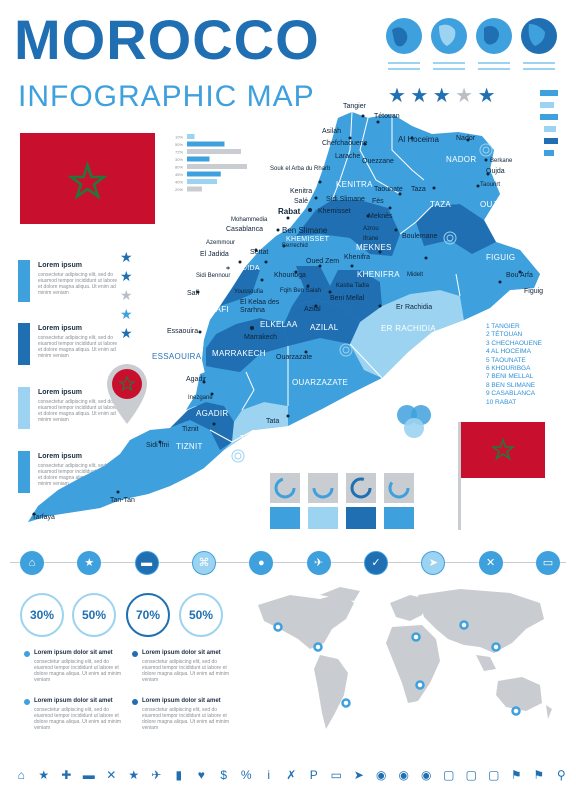 The width and height of the screenshot is (576, 795). What do you see at coordinates (456, 229) in the screenshot?
I see `region-taza` at bounding box center [456, 229].